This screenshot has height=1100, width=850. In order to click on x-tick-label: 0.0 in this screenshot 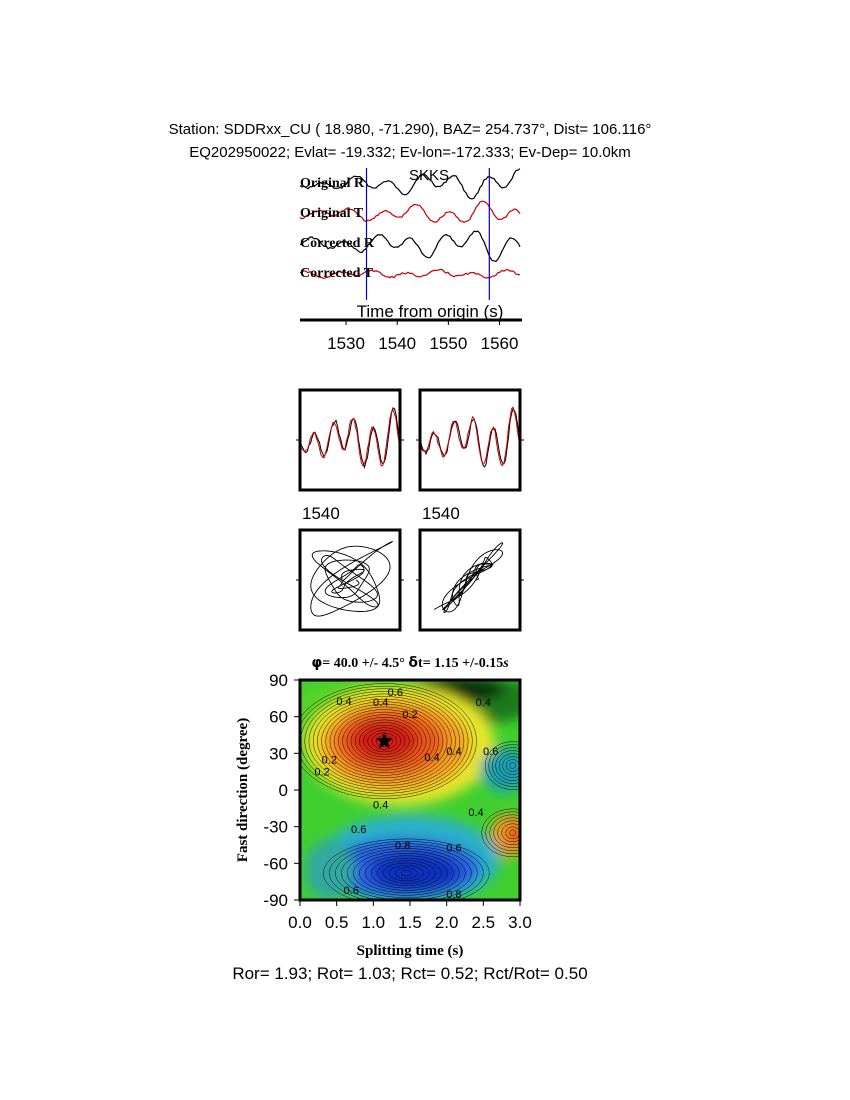, I will do `click(300, 922)`.